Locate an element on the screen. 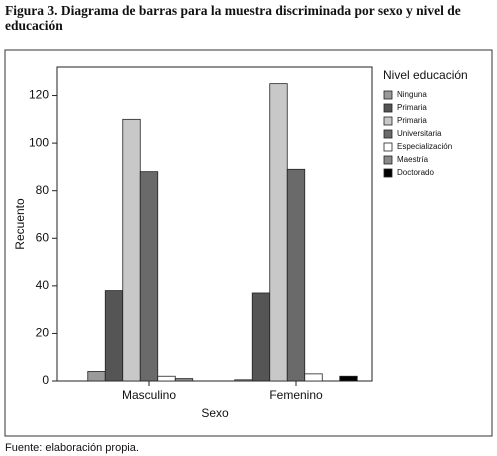 This screenshot has height=456, width=497. legend-label: Especialización is located at coordinates (424, 146).